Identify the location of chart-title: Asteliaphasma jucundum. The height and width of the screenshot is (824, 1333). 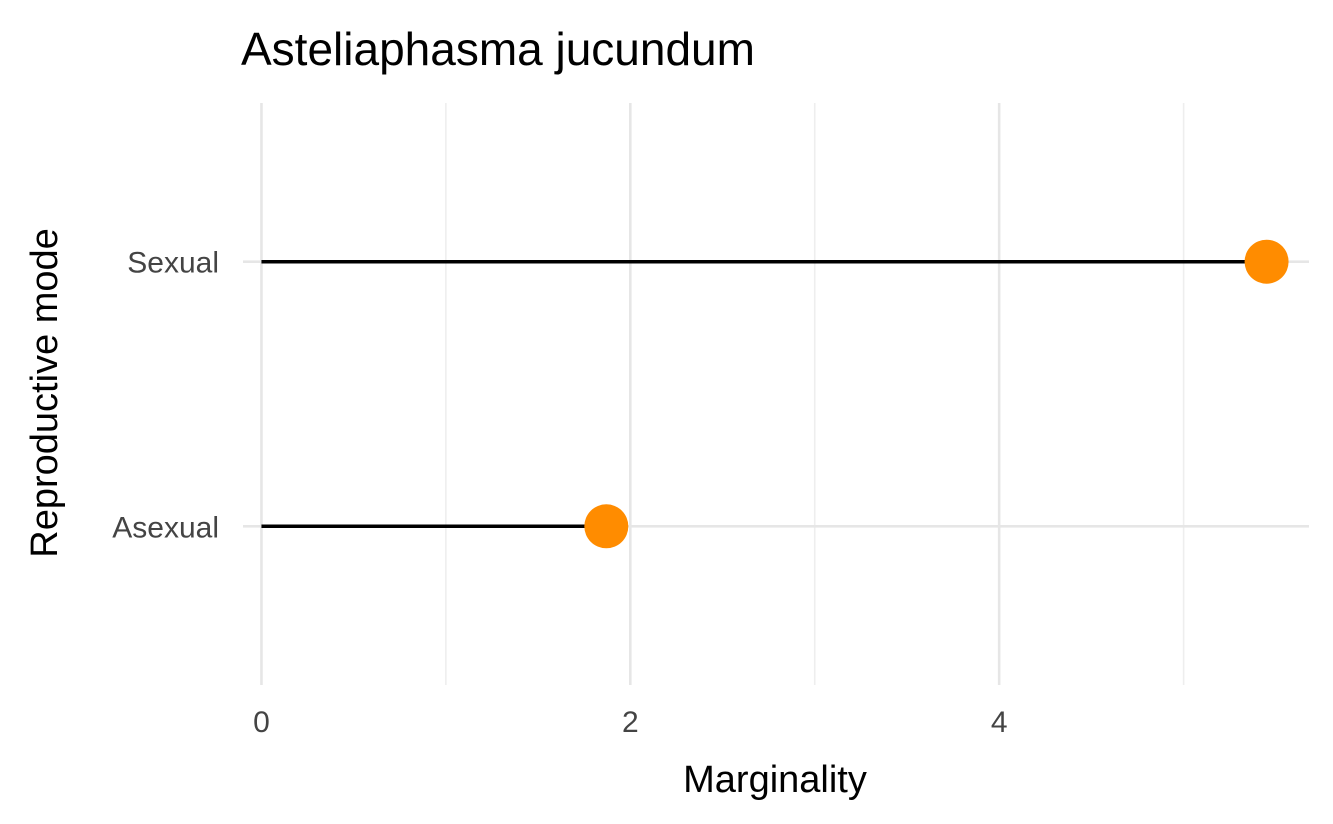
(498, 49).